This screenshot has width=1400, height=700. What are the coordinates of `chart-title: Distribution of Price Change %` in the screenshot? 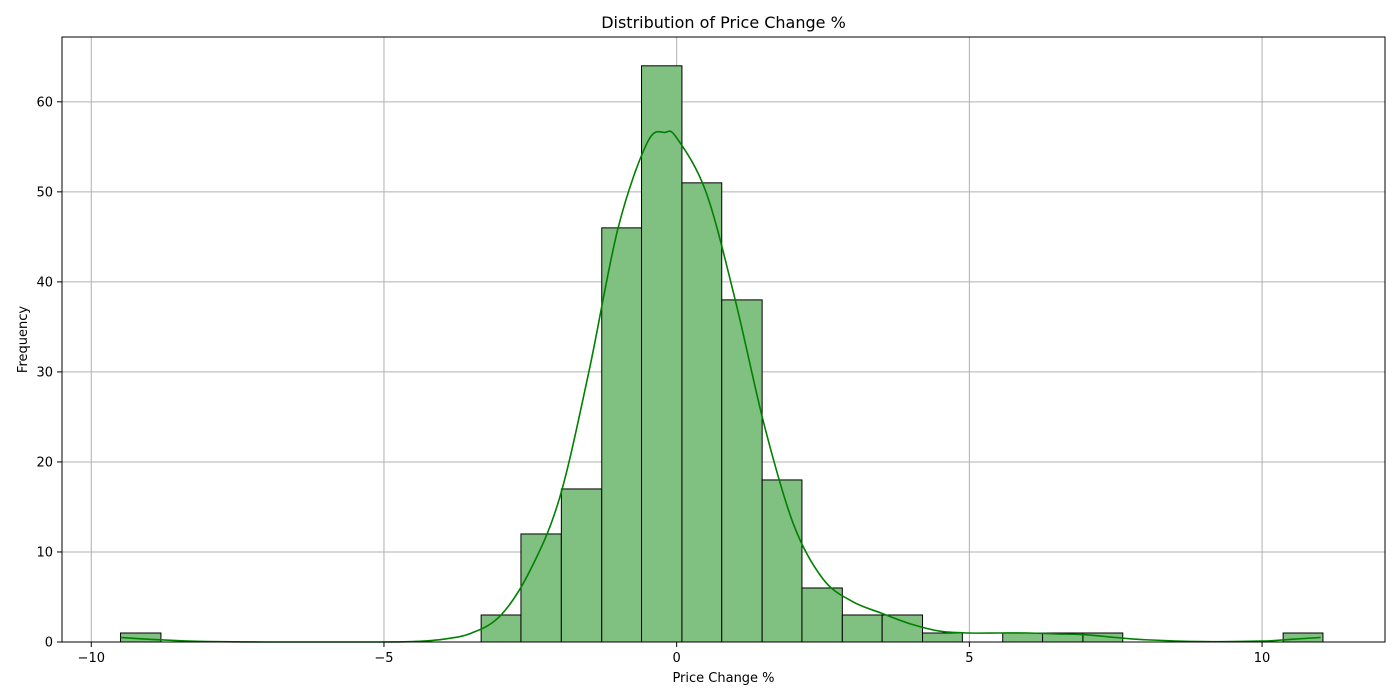 It's located at (723, 22).